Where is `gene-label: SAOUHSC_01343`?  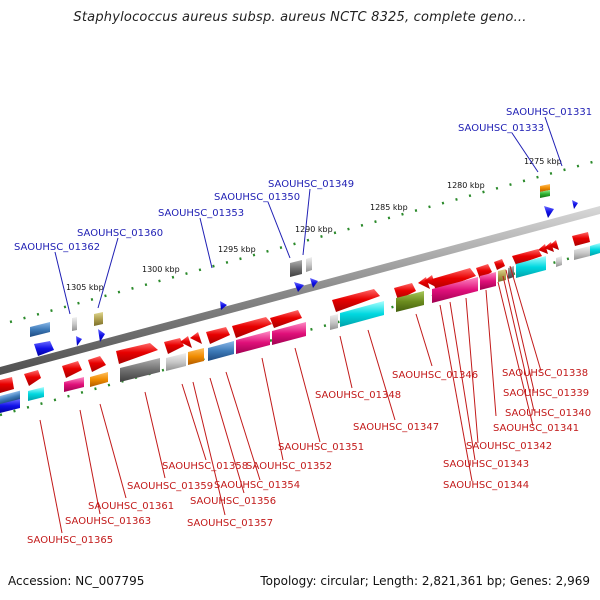
gene-label: SAOUHSC_01343 is located at coordinates (486, 464).